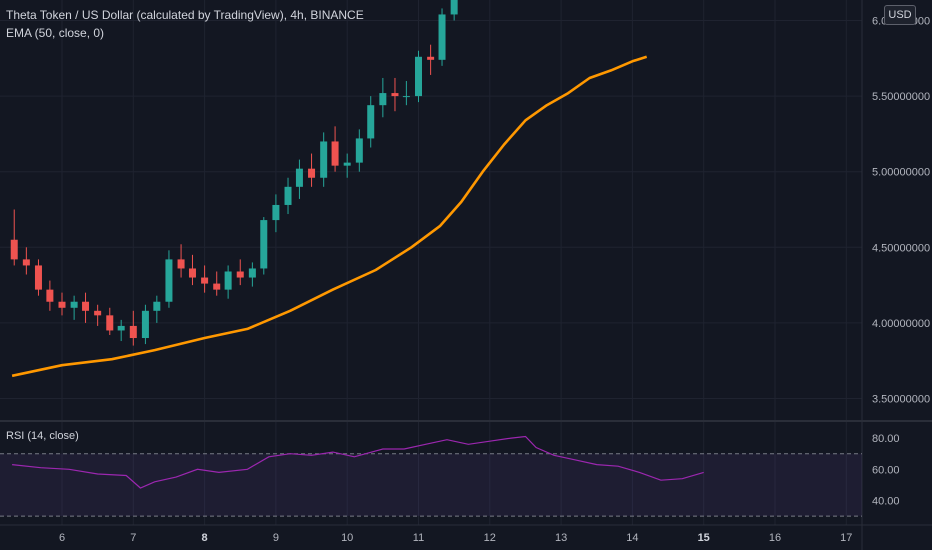 This screenshot has width=932, height=550. What do you see at coordinates (775, 538) in the screenshot?
I see `time-tick-label: 16` at bounding box center [775, 538].